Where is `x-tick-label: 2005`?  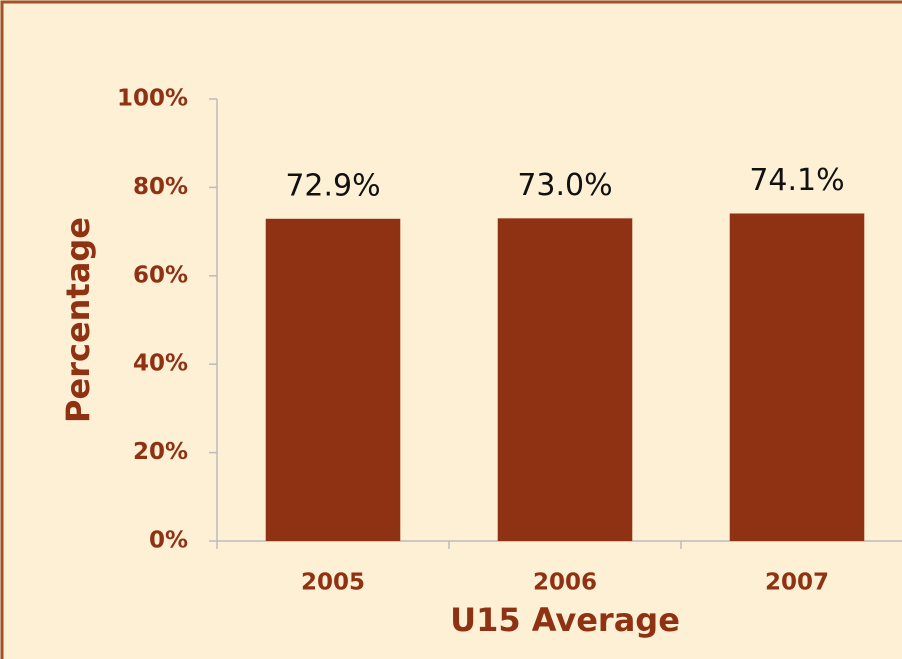
x-tick-label: 2005 is located at coordinates (333, 583).